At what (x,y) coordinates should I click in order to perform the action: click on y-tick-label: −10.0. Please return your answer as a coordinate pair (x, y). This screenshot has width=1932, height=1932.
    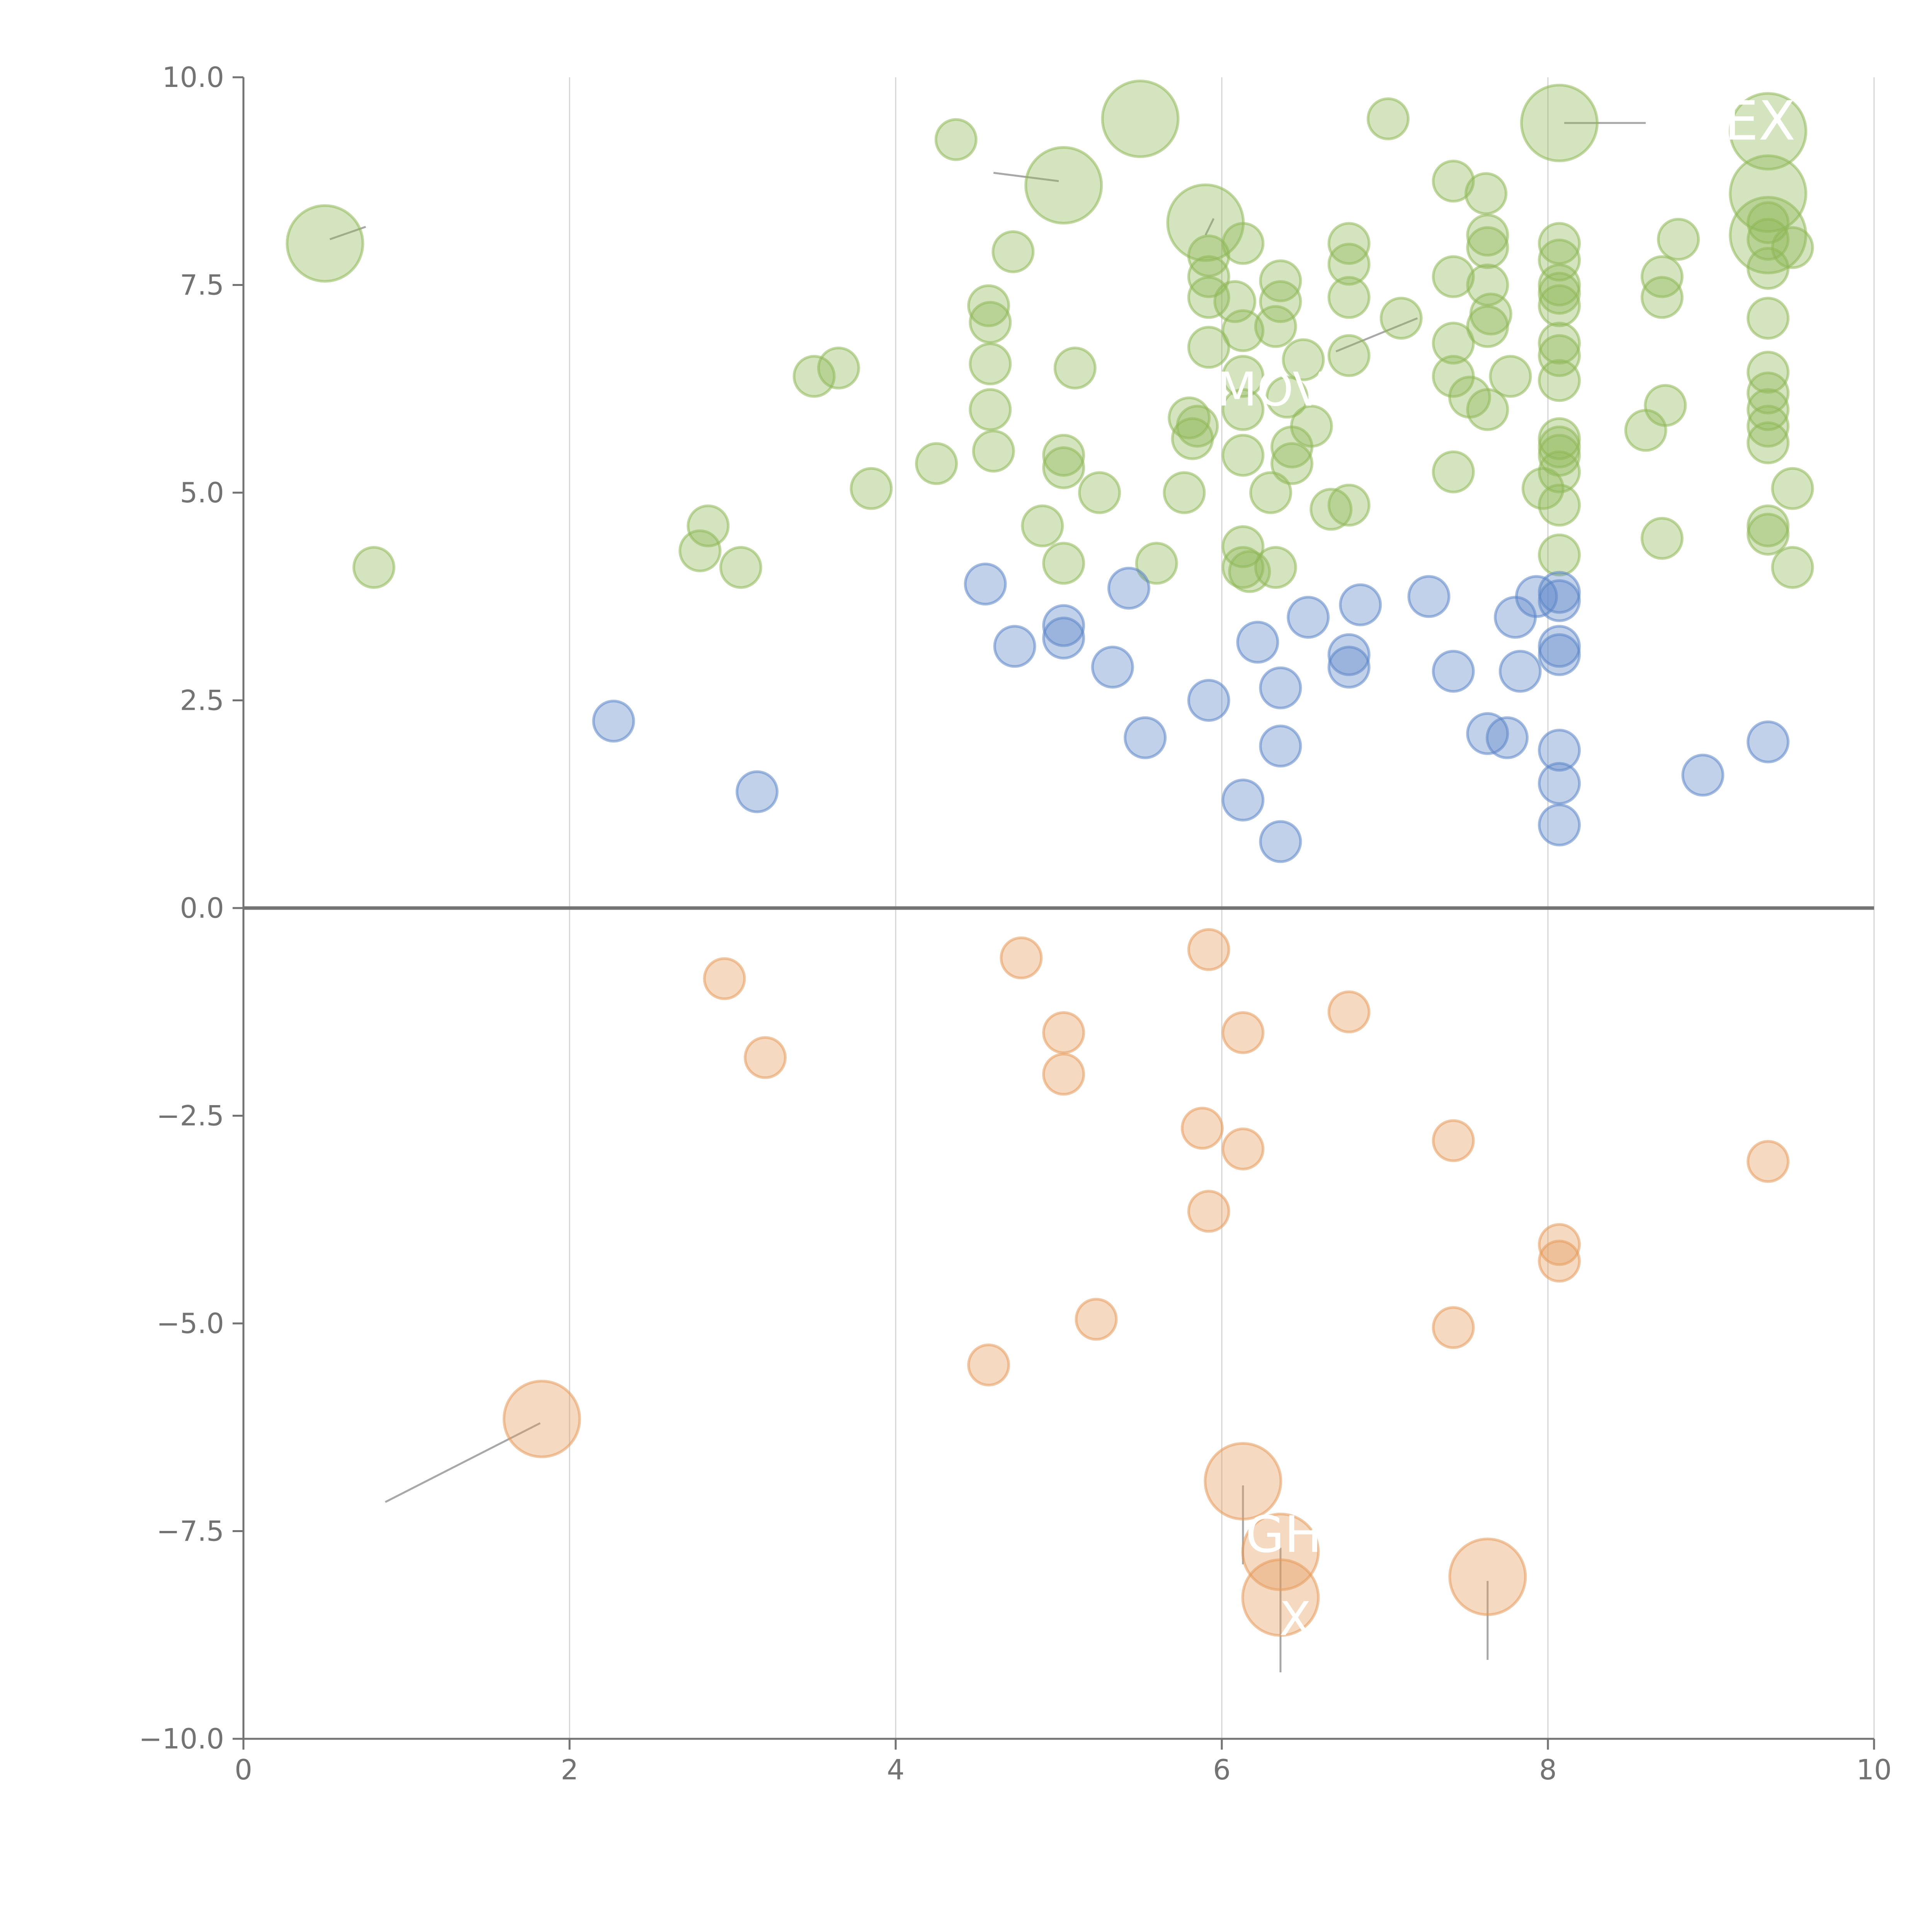
    Looking at the image, I should click on (182, 1739).